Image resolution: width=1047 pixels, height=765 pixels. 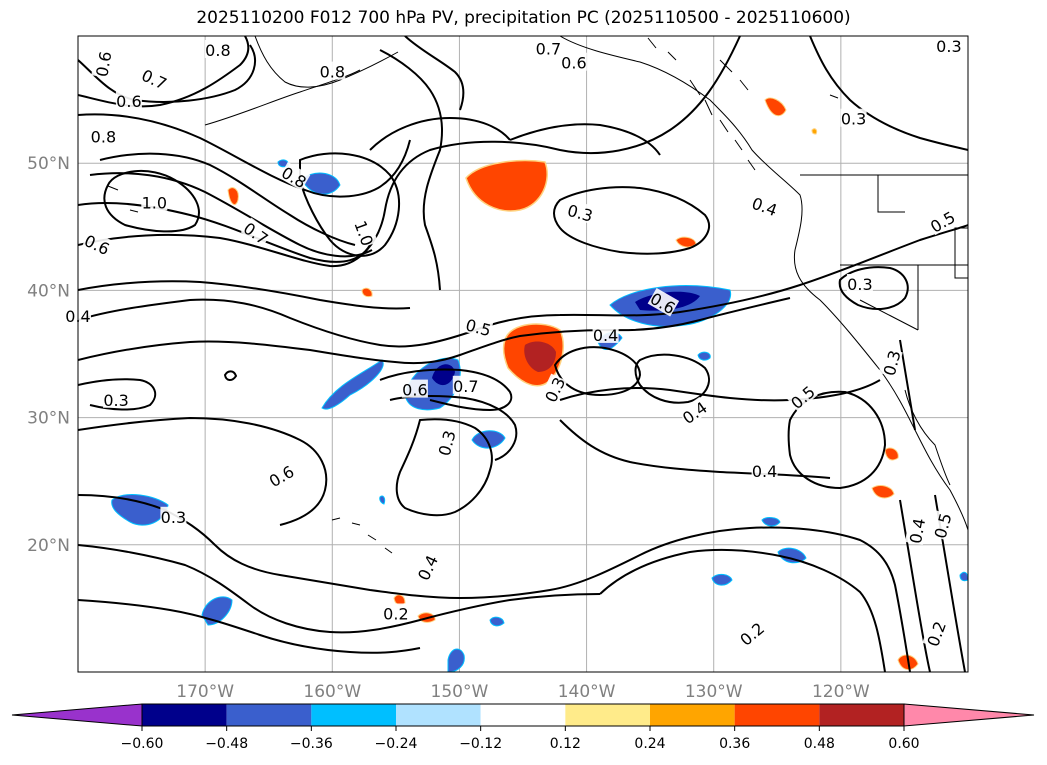 What do you see at coordinates (565, 744) in the screenshot?
I see `colorbar-tick-label: 0.12` at bounding box center [565, 744].